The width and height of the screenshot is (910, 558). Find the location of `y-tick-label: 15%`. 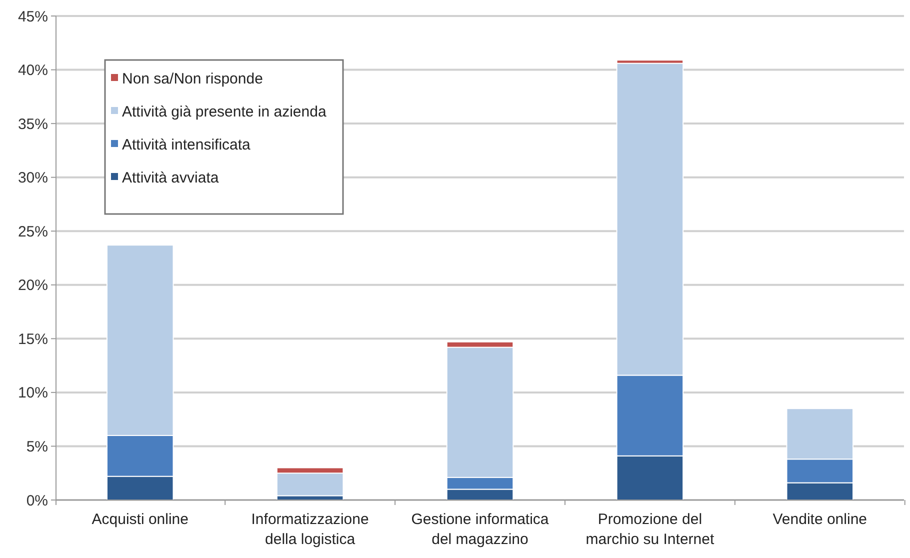

y-tick-label: 15% is located at coordinates (33, 339).